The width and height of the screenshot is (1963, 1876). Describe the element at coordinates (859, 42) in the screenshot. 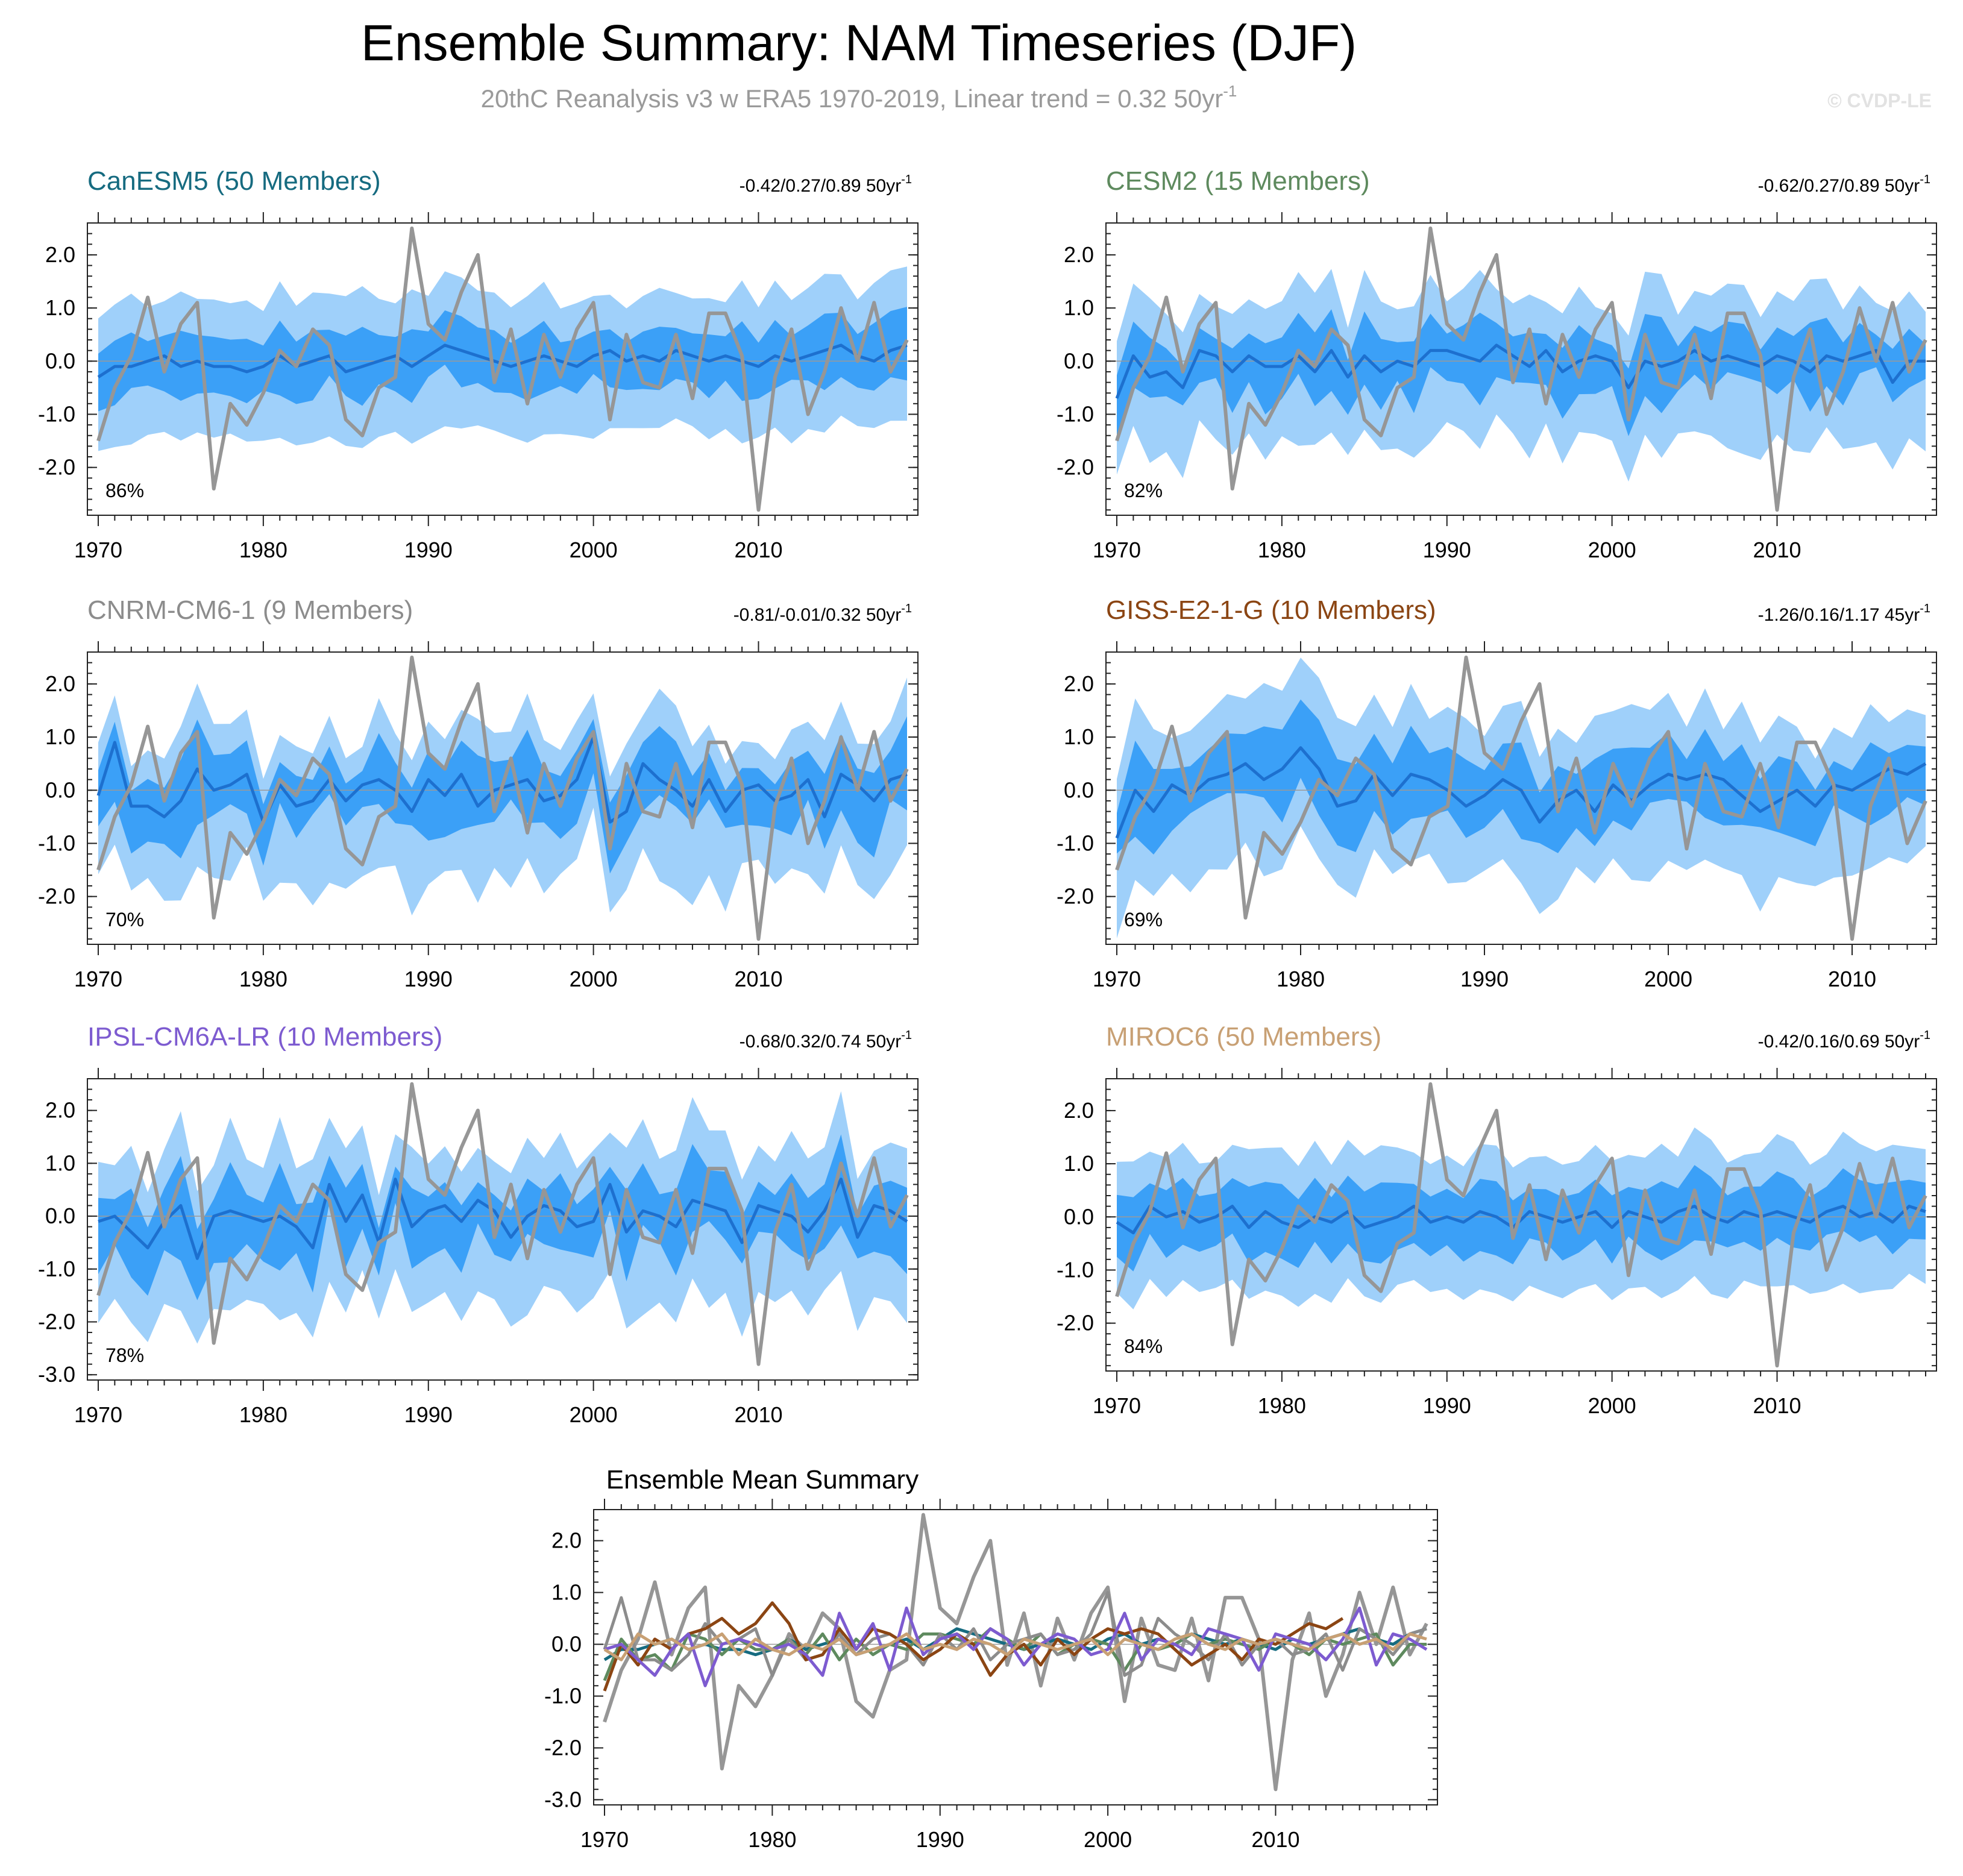

I see `main-title: Ensemble Summary: NAM Timeseries (DJF)` at that location.